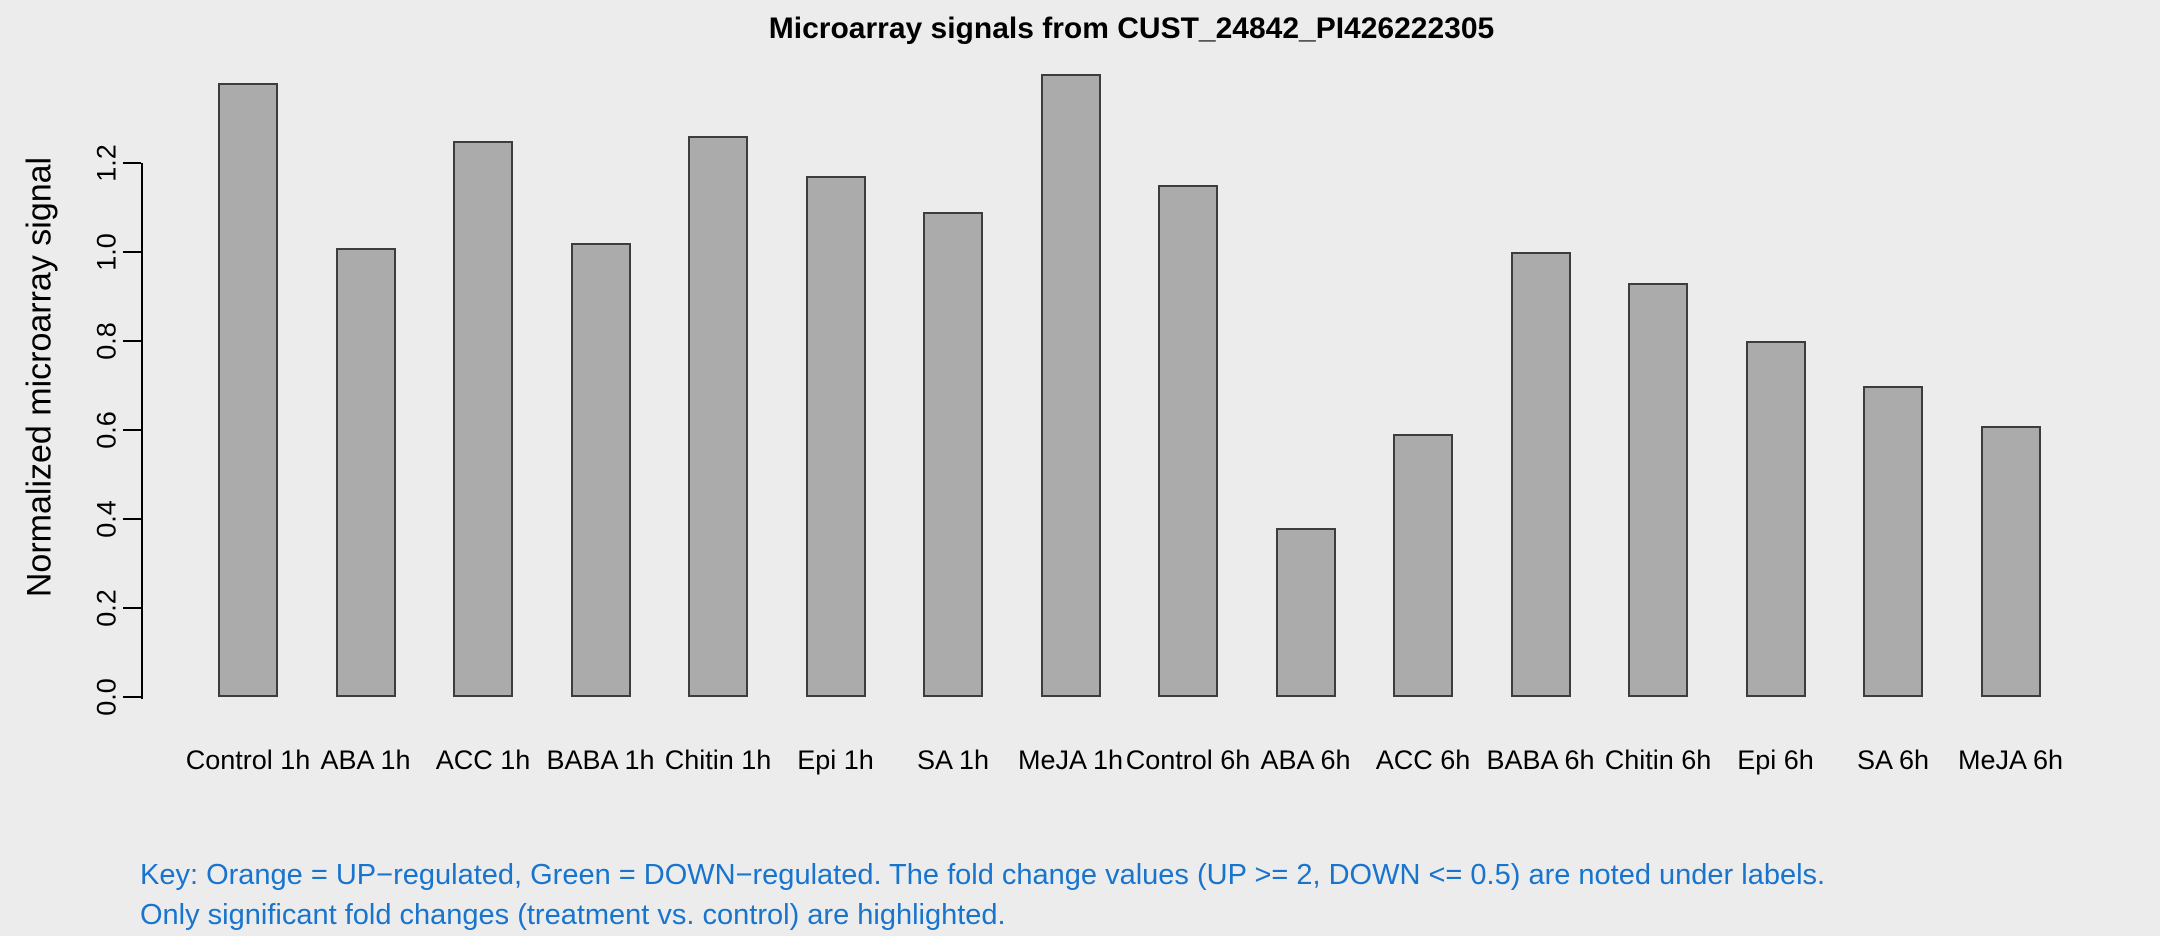 This screenshot has width=2160, height=936. Describe the element at coordinates (365, 760) in the screenshot. I see `x-axis-label-aba-1h: ABA 1h` at that location.